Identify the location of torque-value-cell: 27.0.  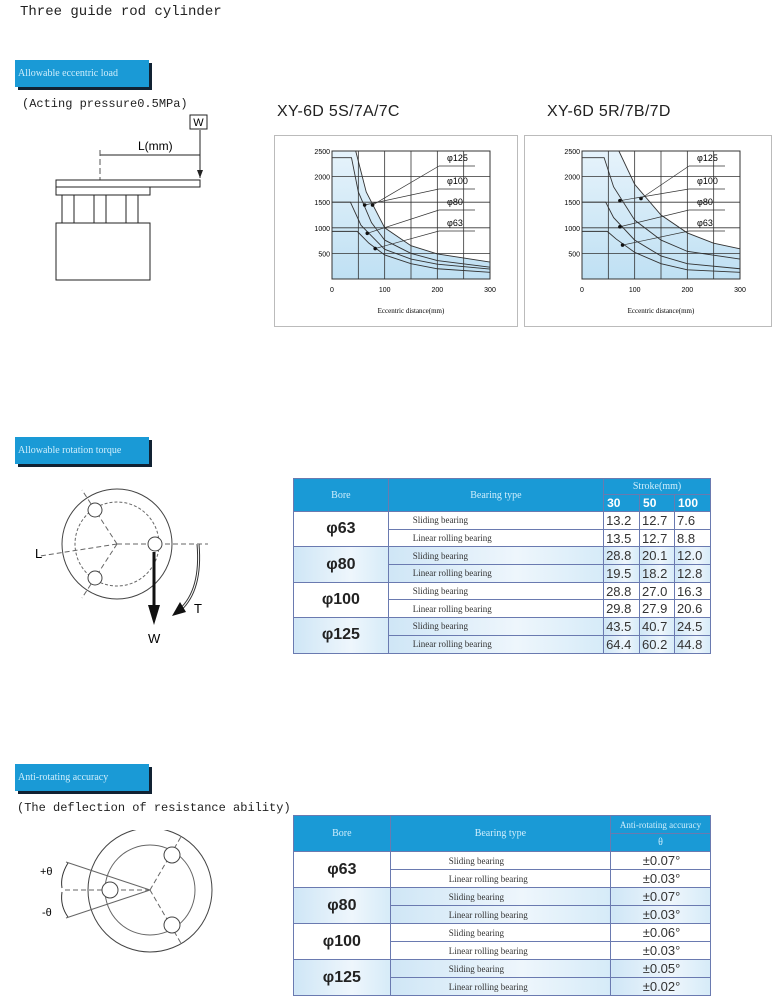
(657, 591).